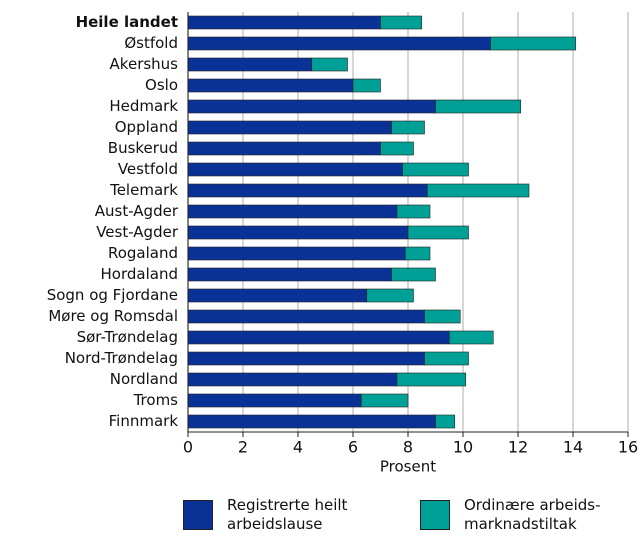 The width and height of the screenshot is (642, 542). I want to click on y-tick-label: Troms, so click(156, 400).